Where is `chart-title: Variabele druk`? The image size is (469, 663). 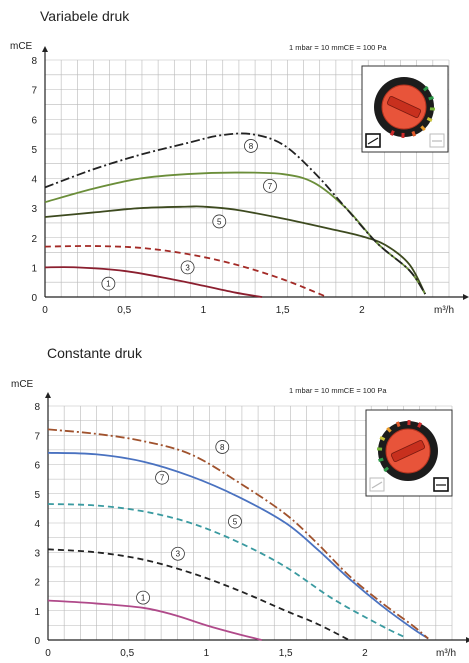 chart-title: Variabele druk is located at coordinates (85, 16).